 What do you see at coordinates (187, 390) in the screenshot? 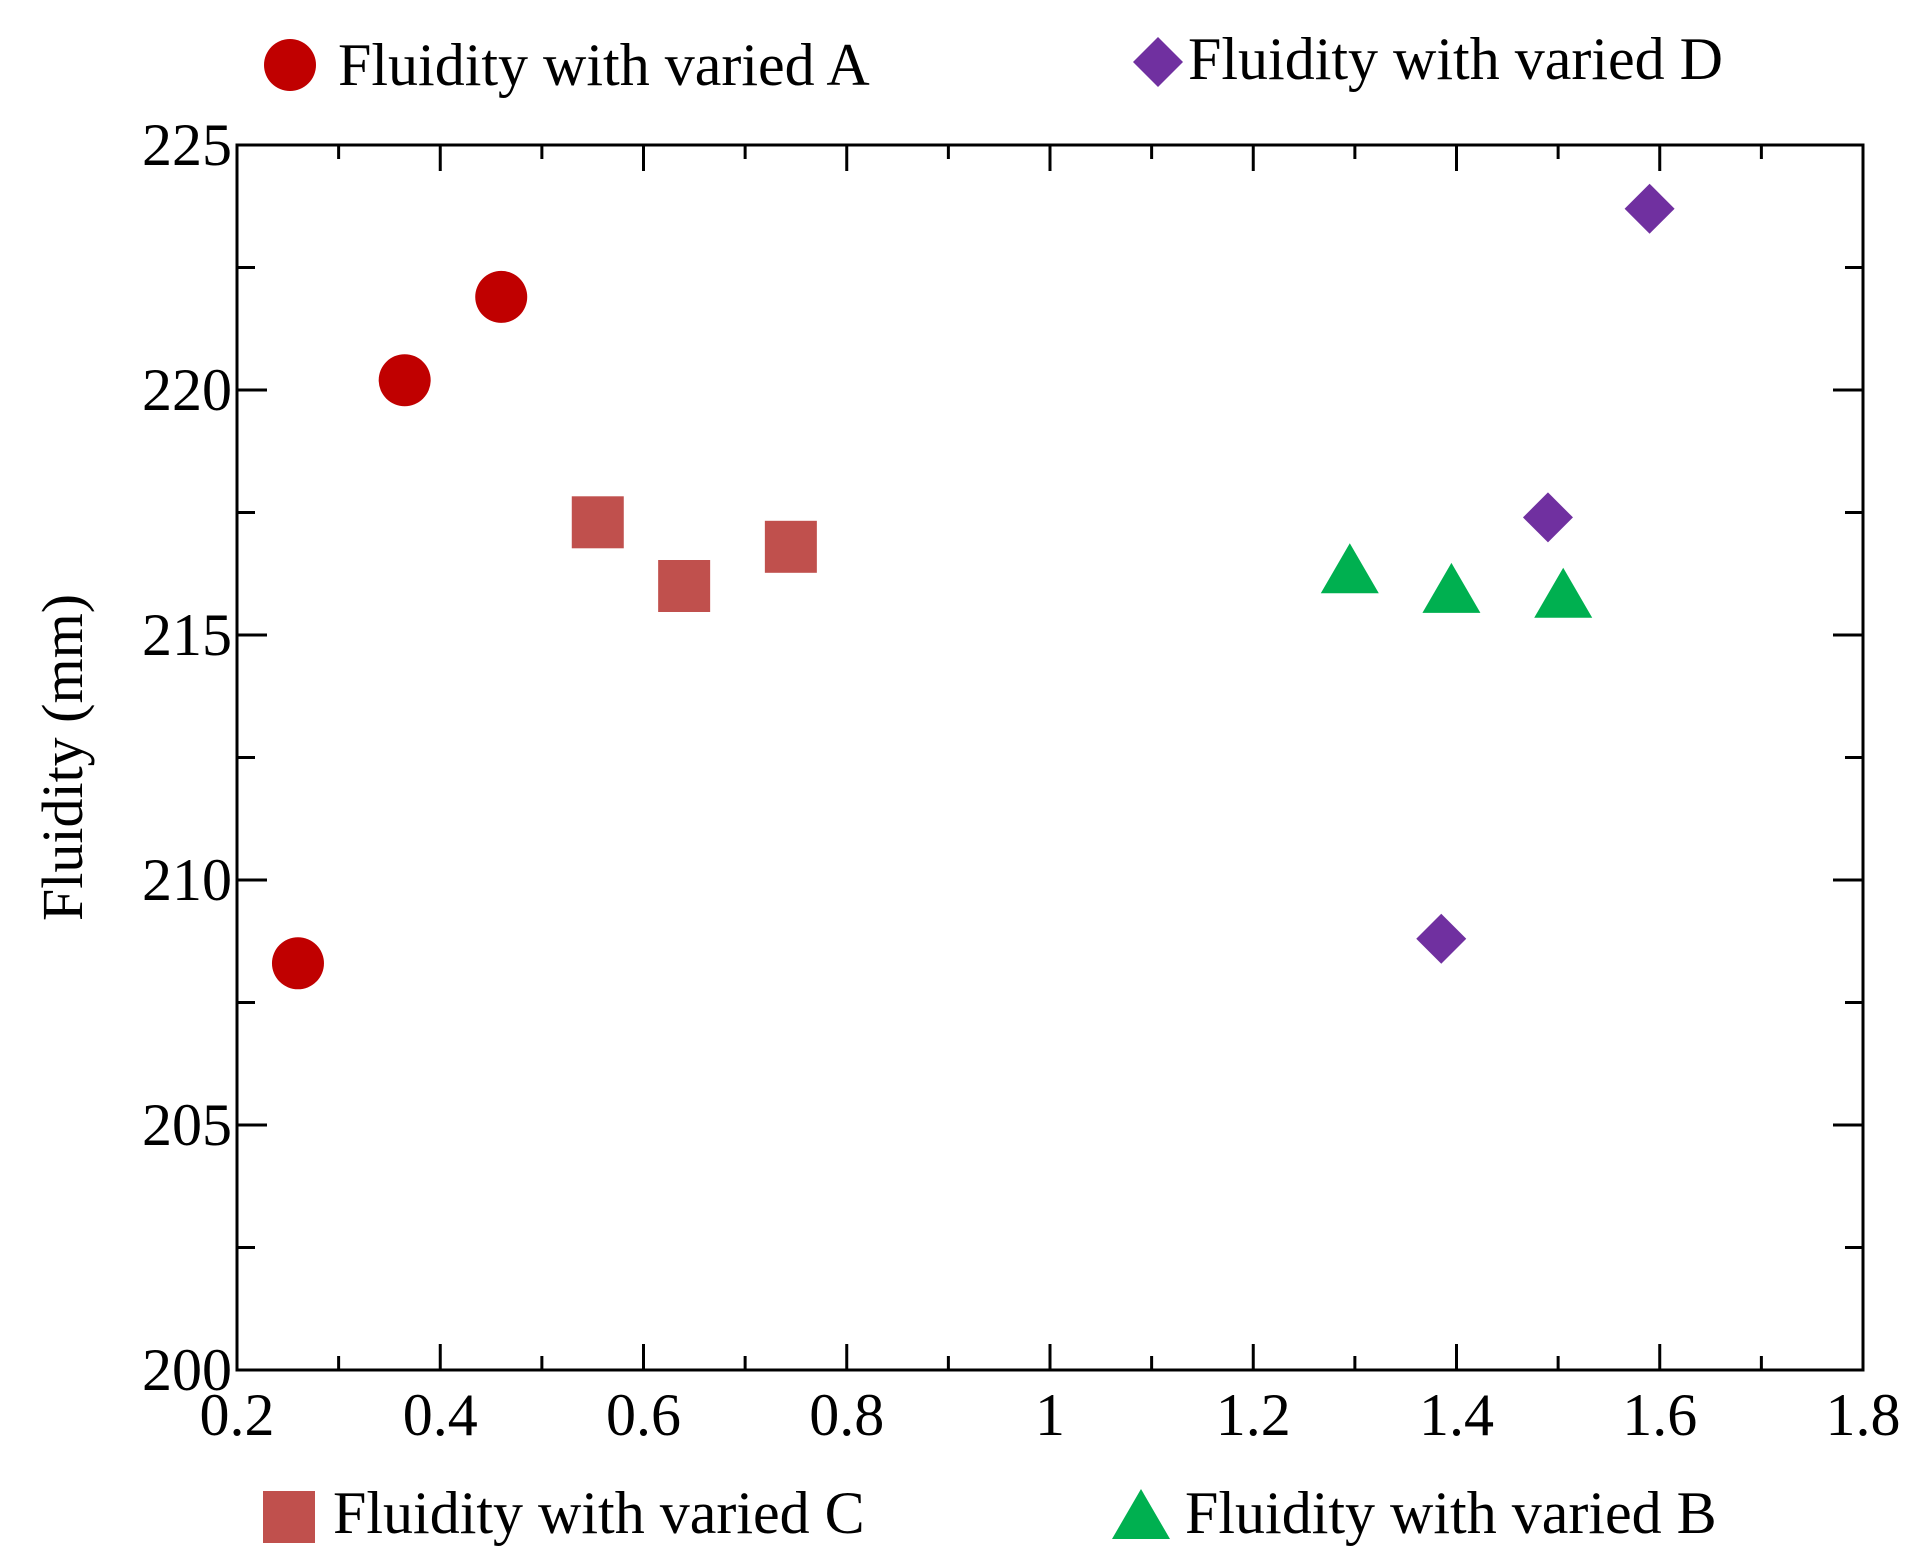
I see `y-tick-label: 220` at bounding box center [187, 390].